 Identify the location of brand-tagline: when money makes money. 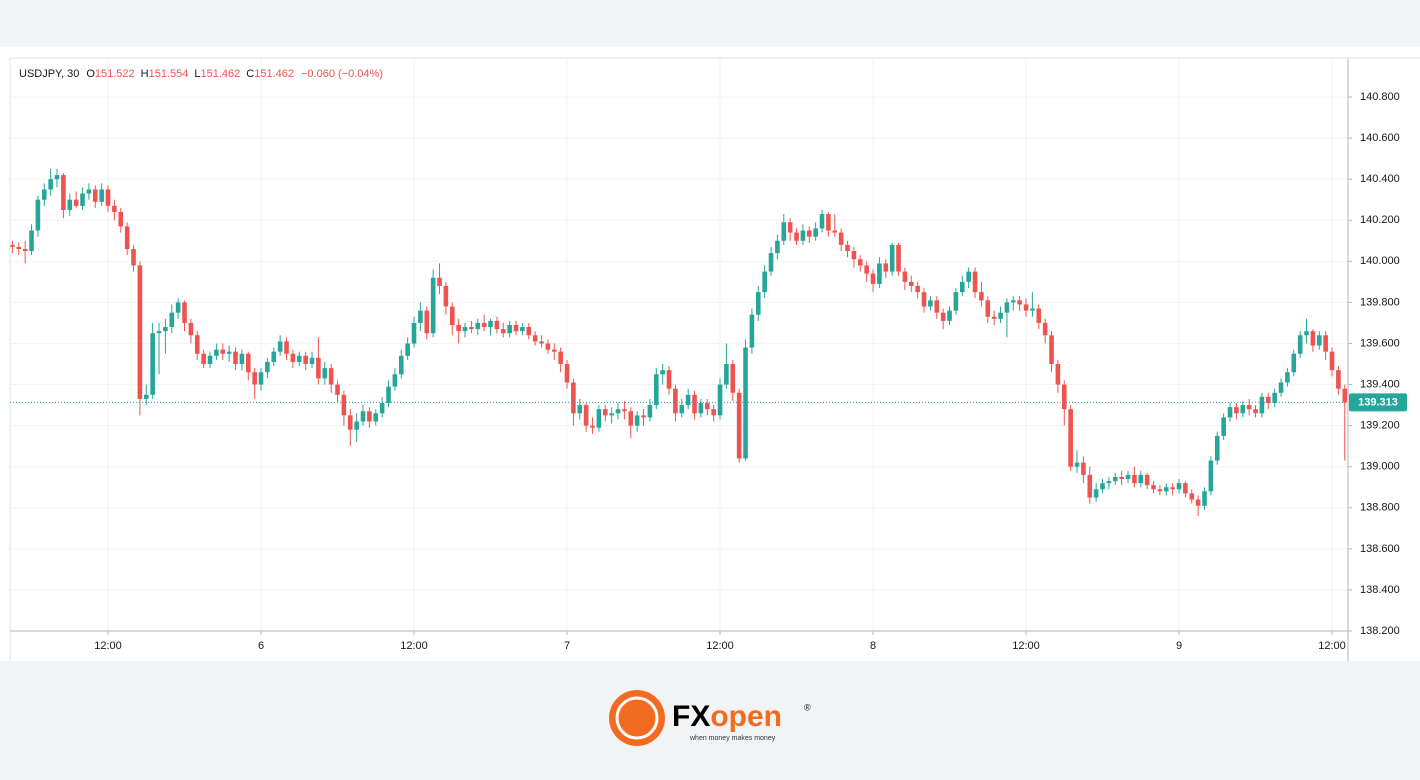
(732, 738).